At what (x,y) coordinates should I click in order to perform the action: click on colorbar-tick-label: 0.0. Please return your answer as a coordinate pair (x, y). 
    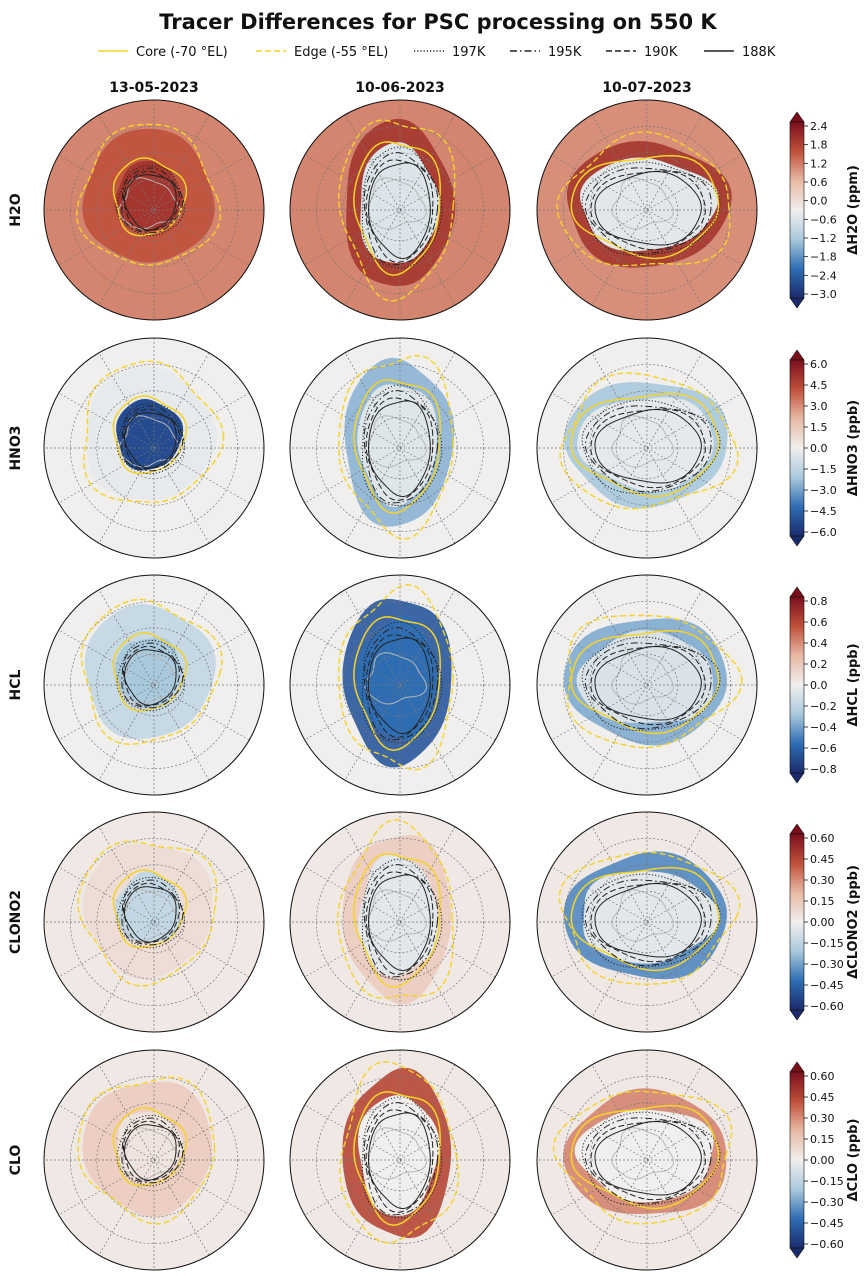
    Looking at the image, I should click on (819, 448).